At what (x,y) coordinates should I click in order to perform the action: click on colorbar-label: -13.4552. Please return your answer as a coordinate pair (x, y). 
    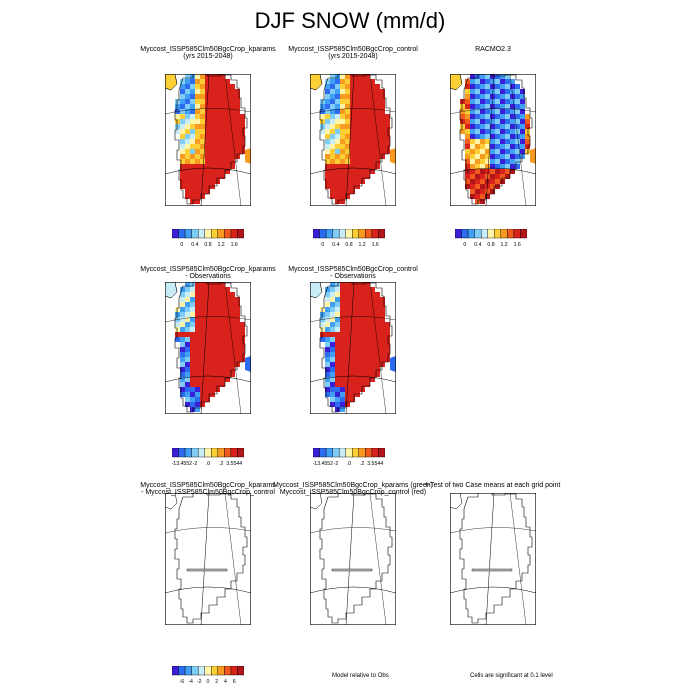
    Looking at the image, I should click on (182, 464).